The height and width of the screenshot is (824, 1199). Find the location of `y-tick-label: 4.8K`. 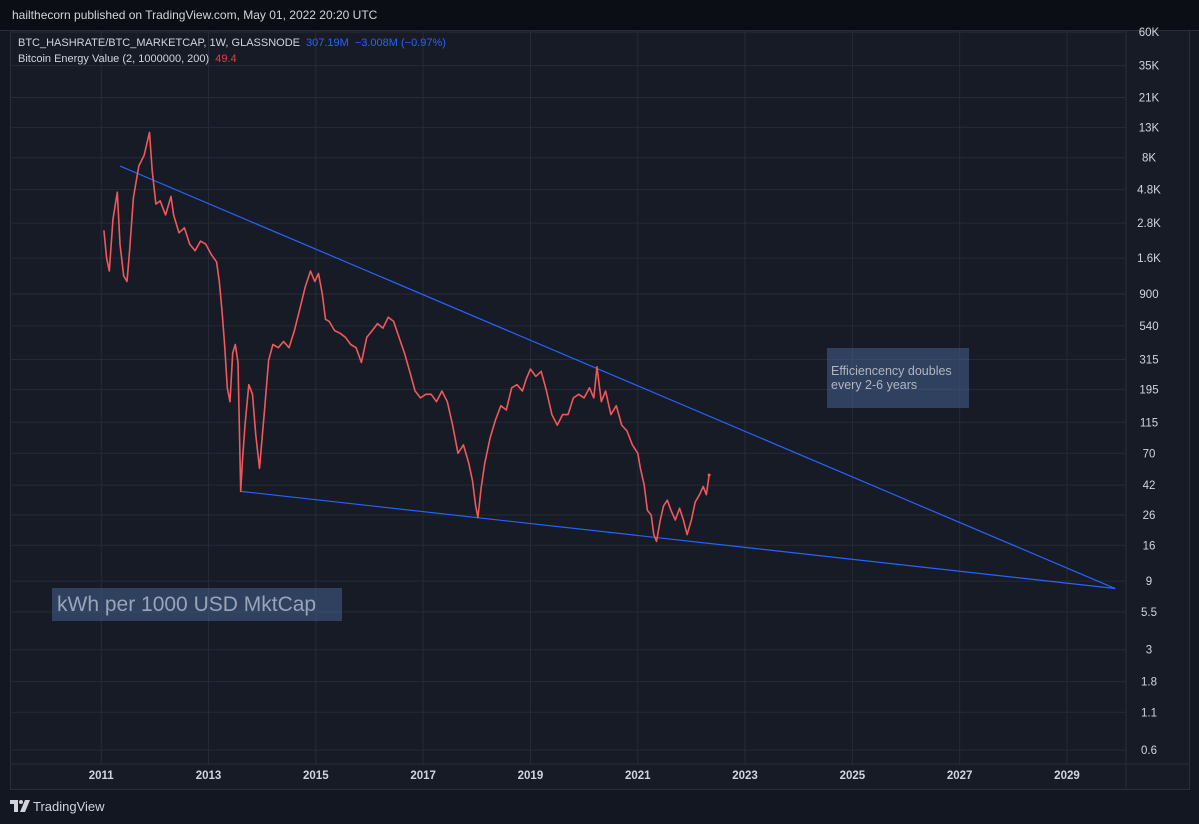

y-tick-label: 4.8K is located at coordinates (1149, 191).